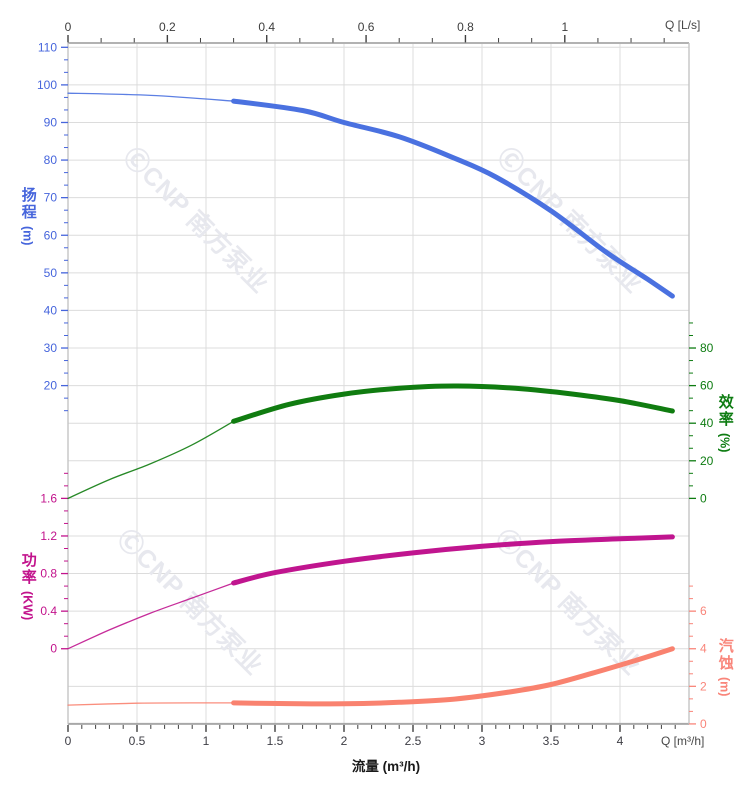  What do you see at coordinates (482, 741) in the screenshot?
I see `svg-text: 3` at bounding box center [482, 741].